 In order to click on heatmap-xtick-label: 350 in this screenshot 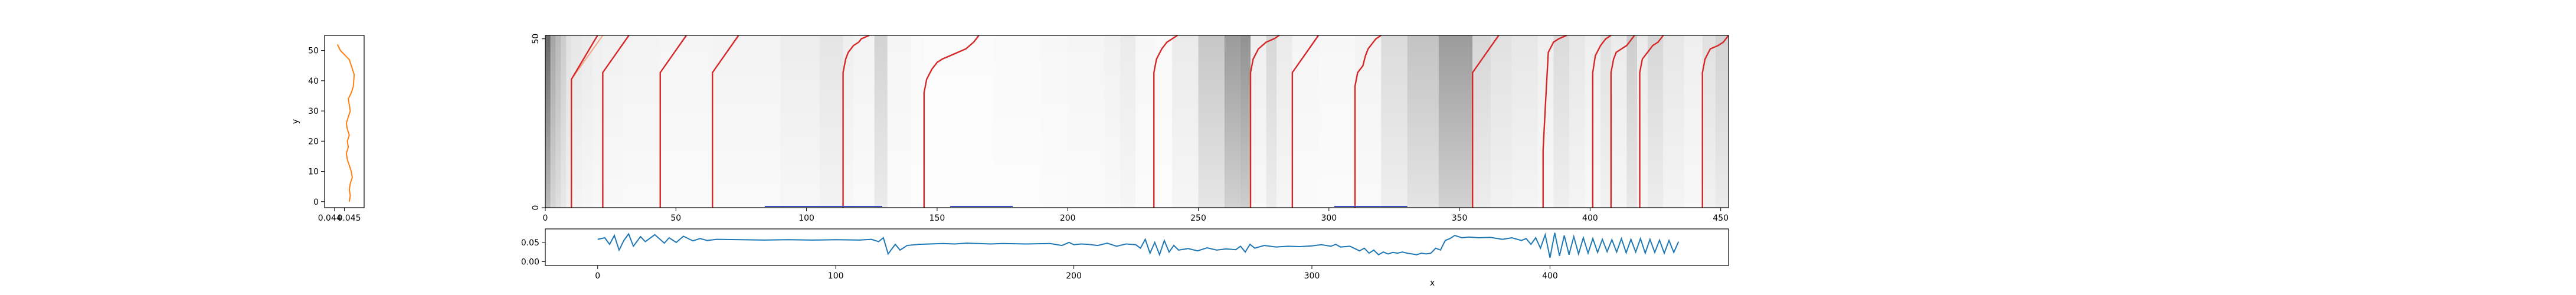, I will do `click(1460, 218)`.